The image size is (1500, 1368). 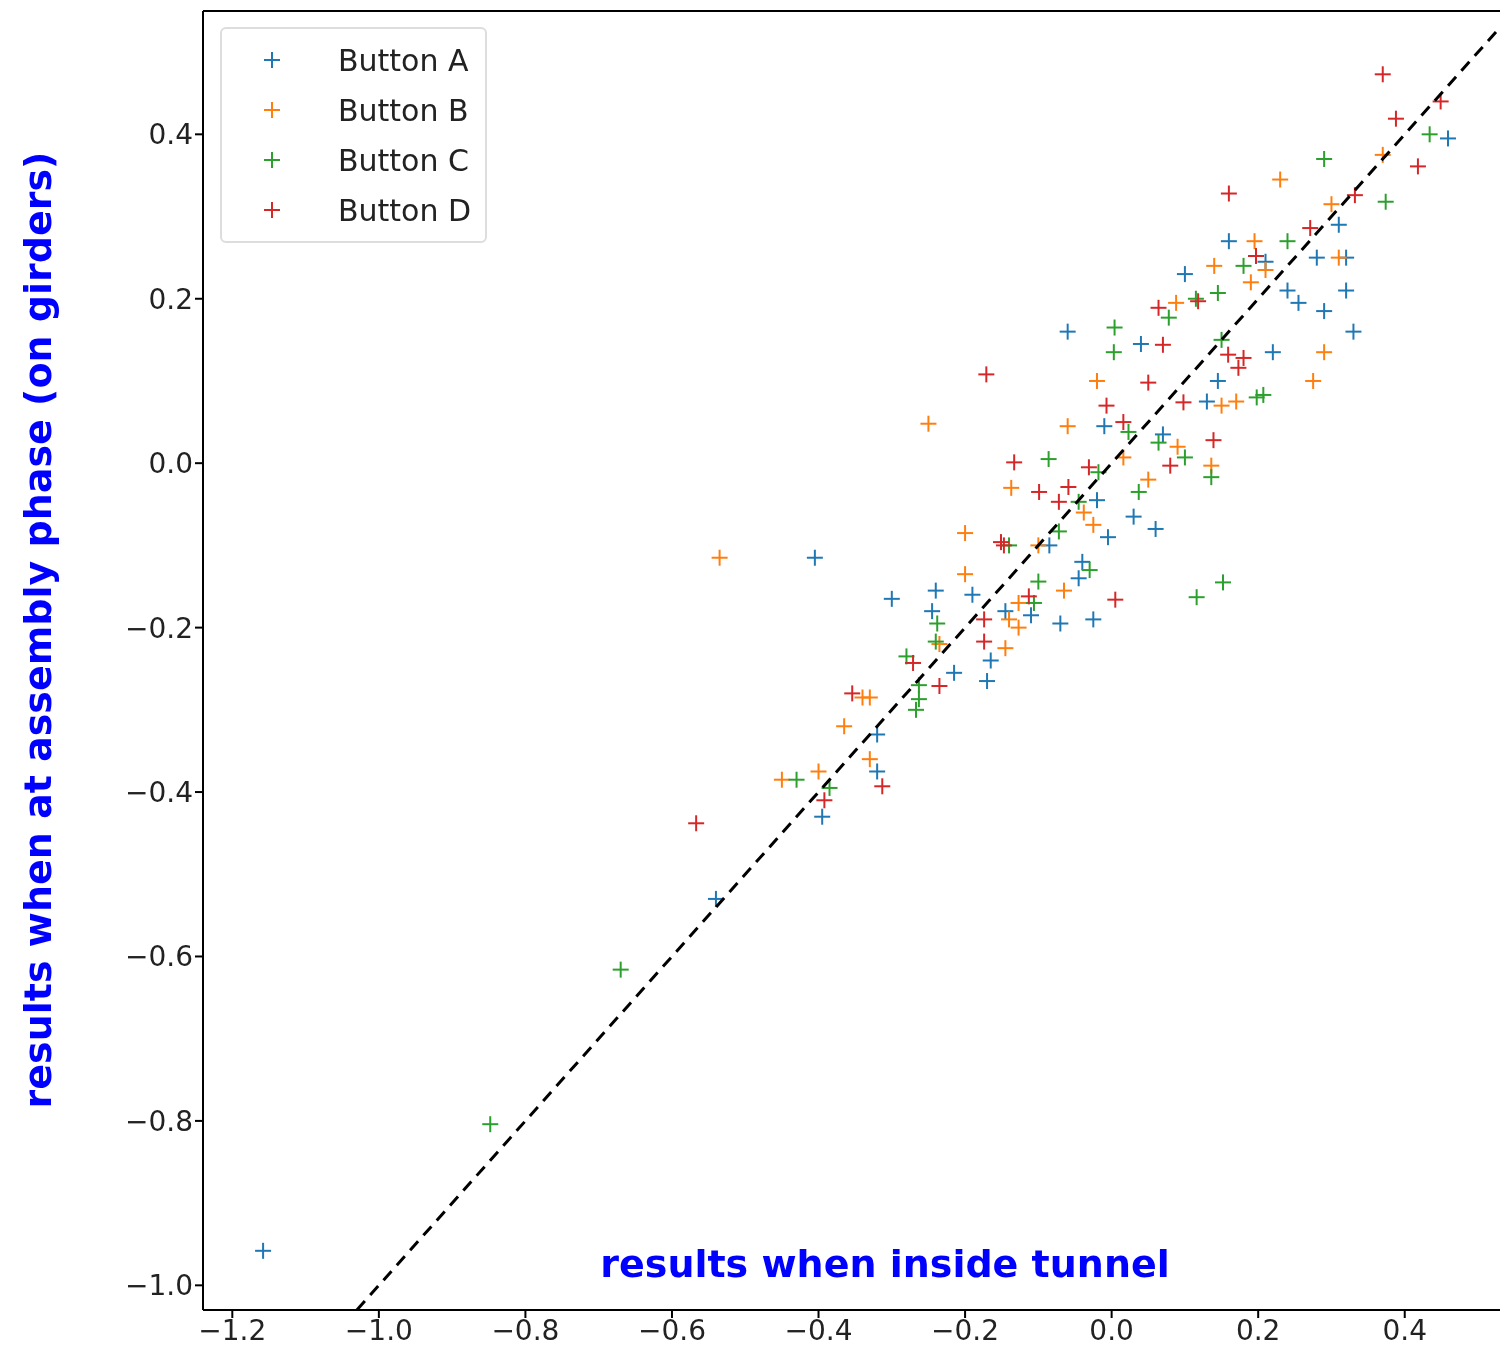 I want to click on legend-label: Button B, so click(x=403, y=110).